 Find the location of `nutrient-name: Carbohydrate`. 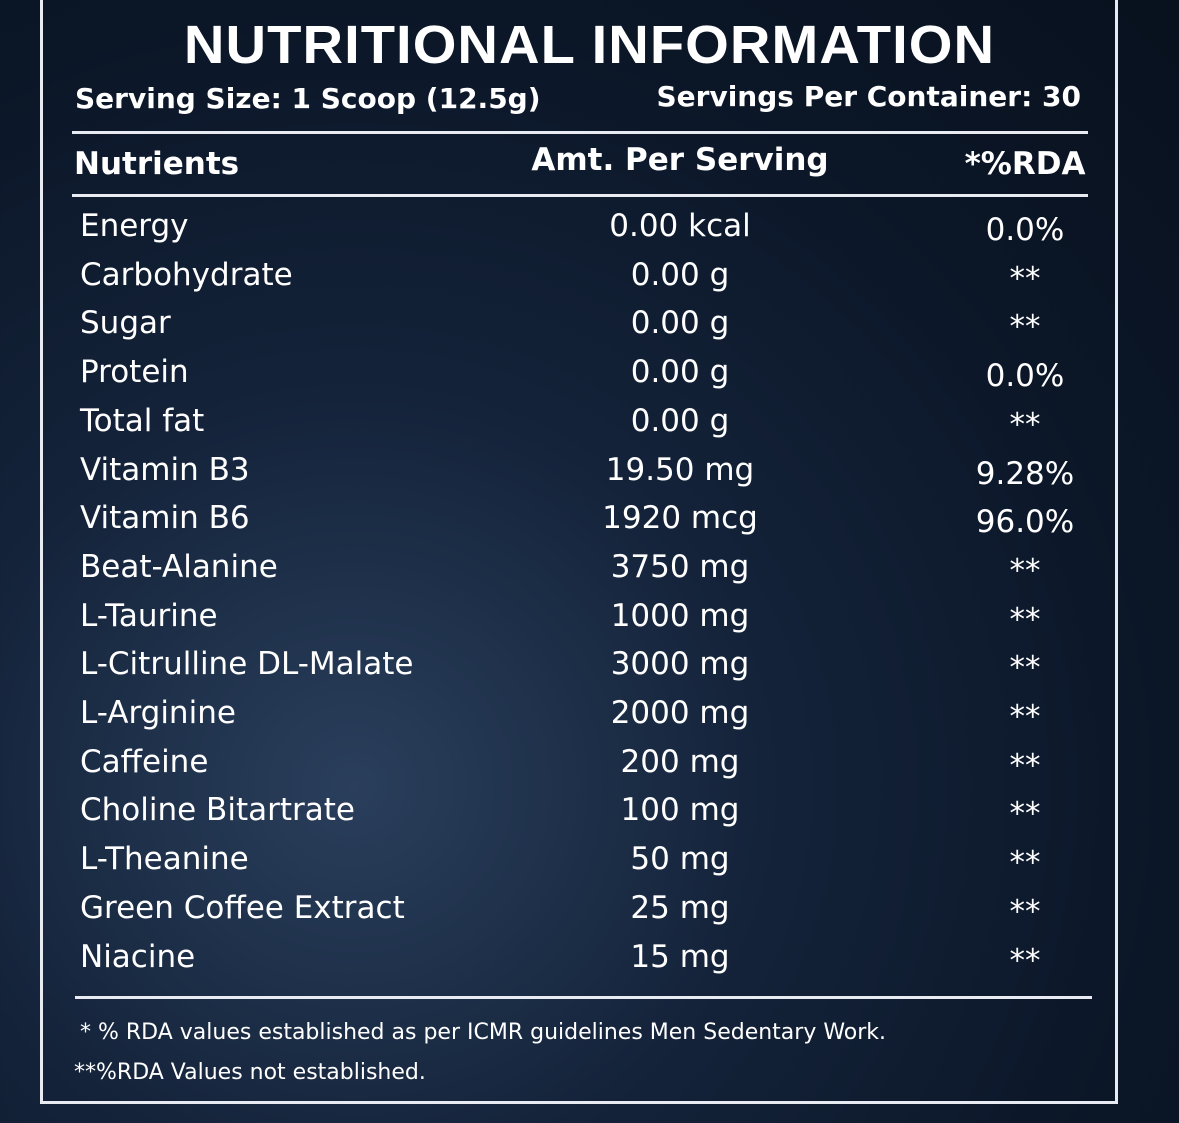

nutrient-name: Carbohydrate is located at coordinates (186, 274).